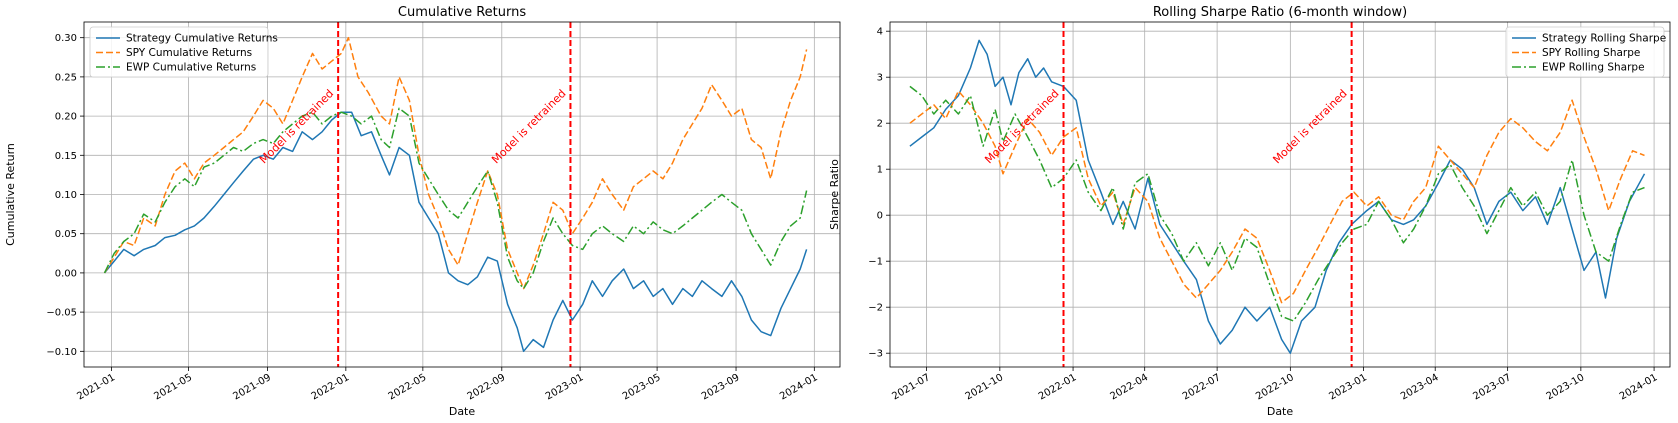 This screenshot has width=1678, height=423. I want to click on legend-label: SPY Rolling Sharpe, so click(1591, 53).